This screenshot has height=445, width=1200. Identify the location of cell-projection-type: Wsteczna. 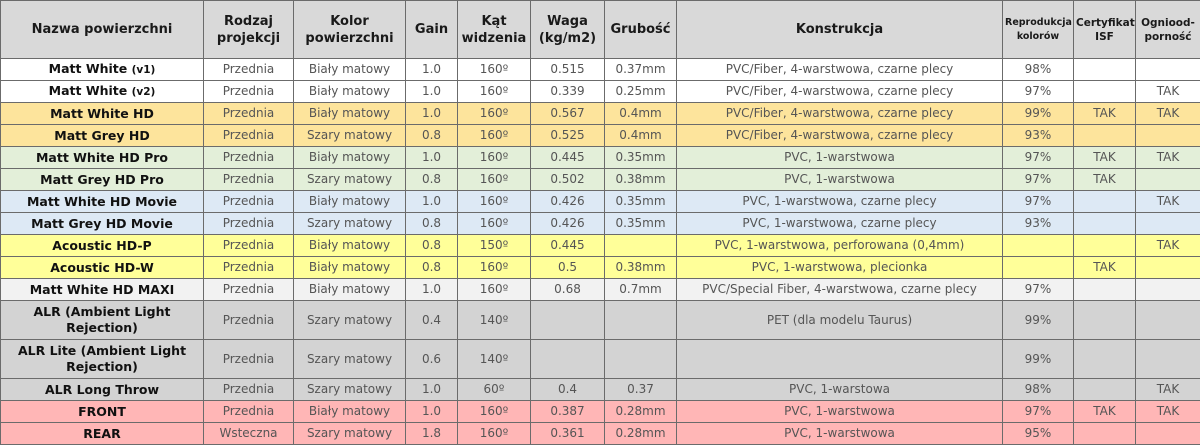
(249, 434).